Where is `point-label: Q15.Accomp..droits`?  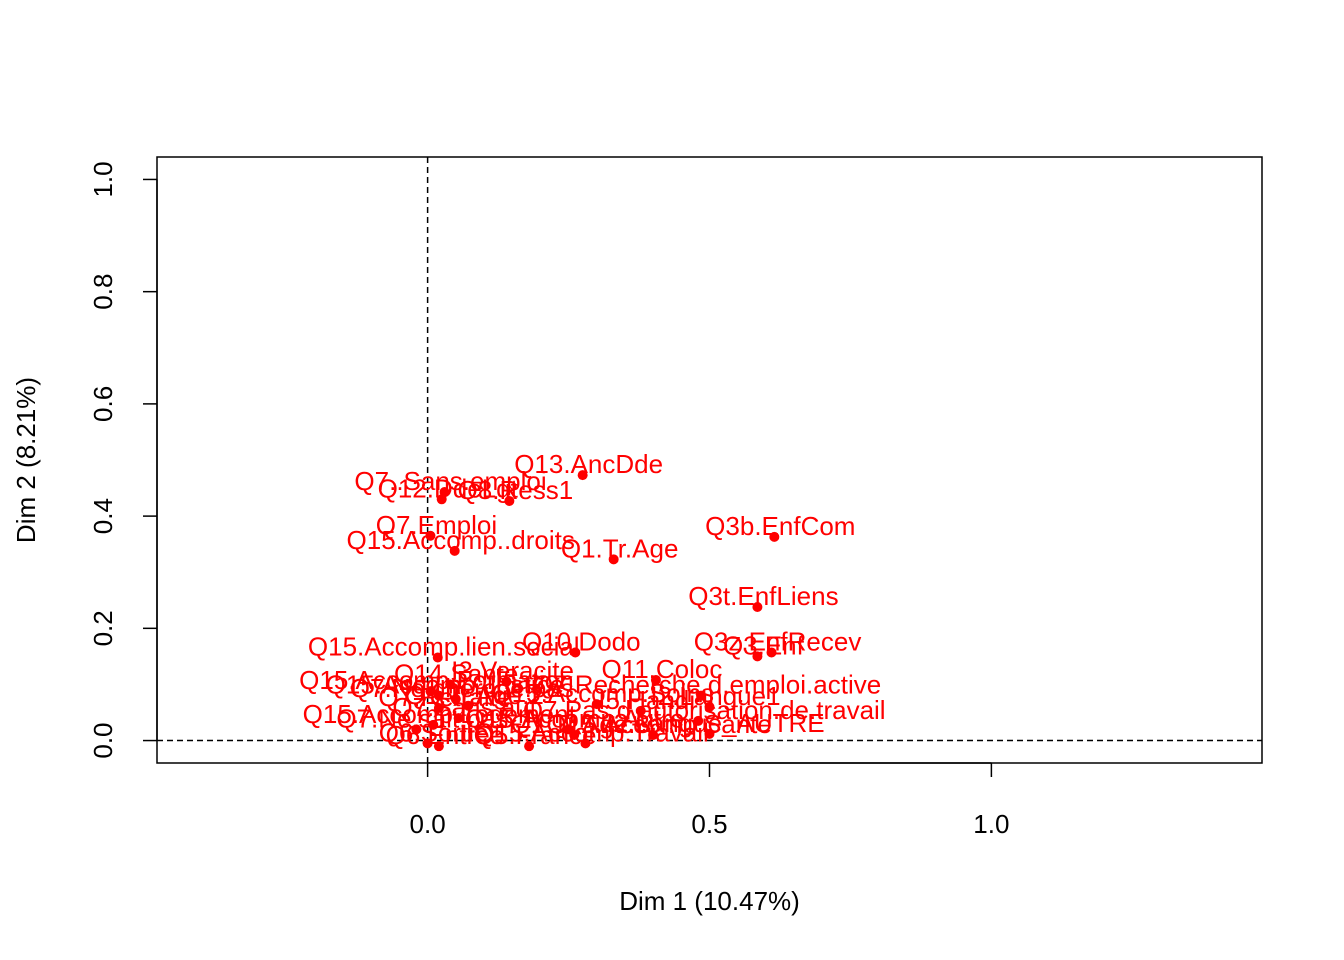 point-label: Q15.Accomp..droits is located at coordinates (461, 540).